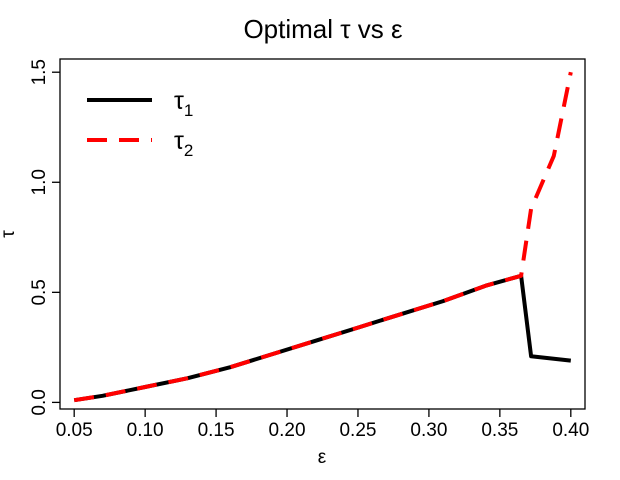  Describe the element at coordinates (570, 430) in the screenshot. I see `x-tick-label: 0.40` at that location.